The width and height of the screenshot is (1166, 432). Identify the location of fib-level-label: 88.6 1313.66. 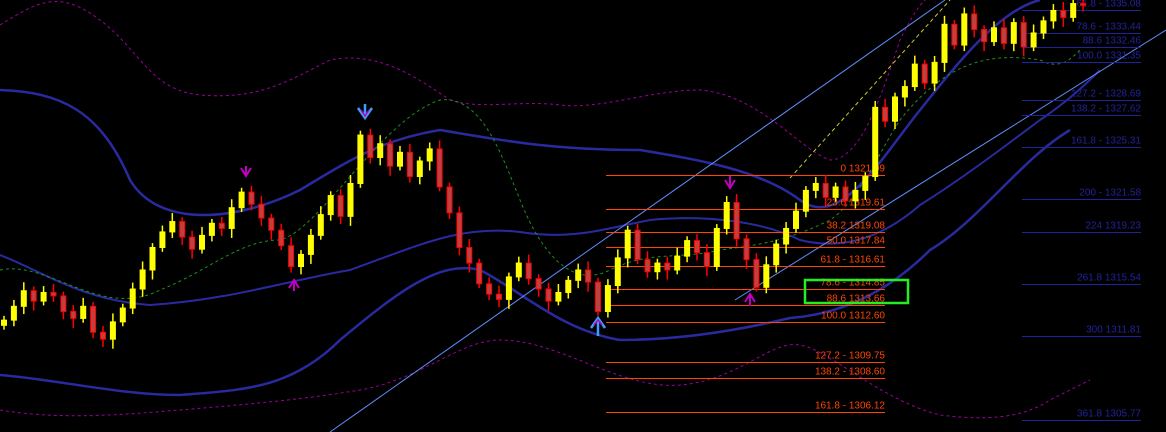
(856, 299).